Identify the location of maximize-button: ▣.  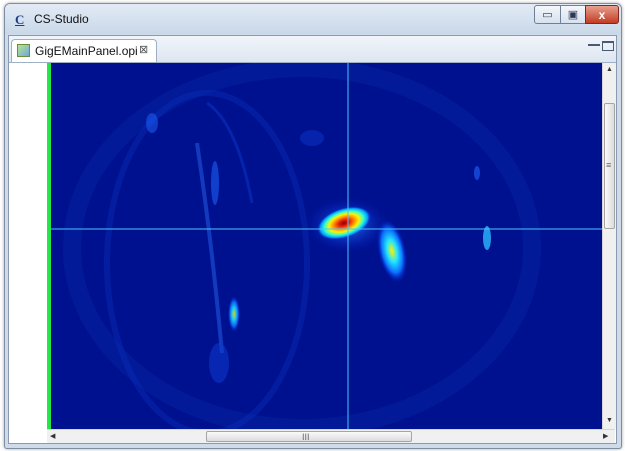
(573, 14).